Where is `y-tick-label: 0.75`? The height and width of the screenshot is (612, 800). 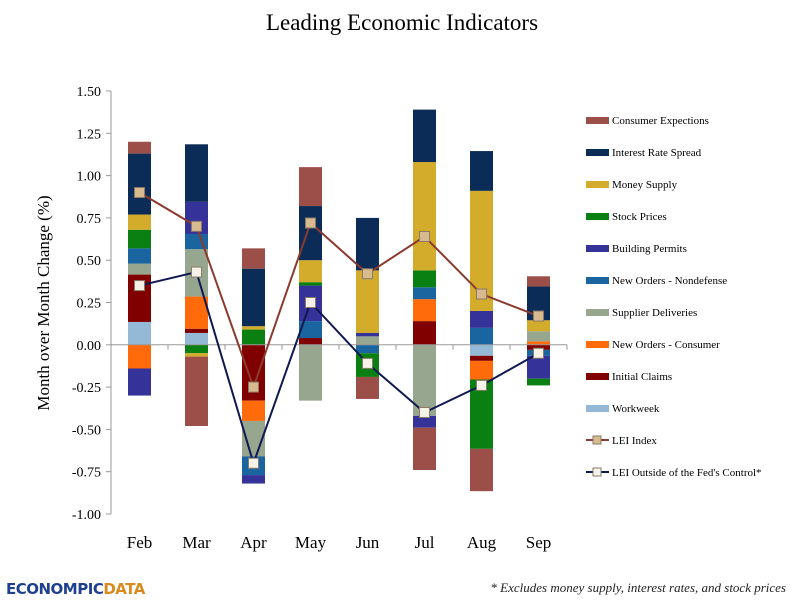
y-tick-label: 0.75 is located at coordinates (89, 219).